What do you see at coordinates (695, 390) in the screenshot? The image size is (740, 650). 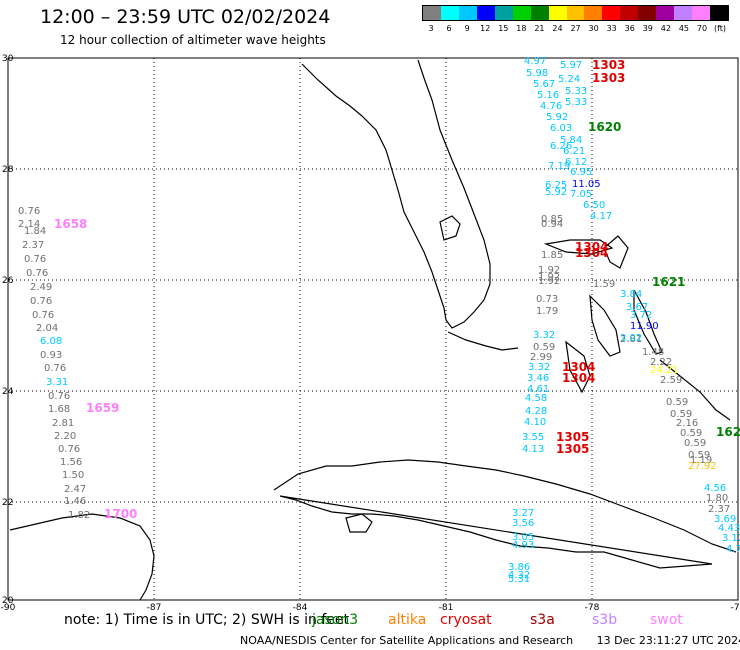 I see `bahamas-exuma` at bounding box center [695, 390].